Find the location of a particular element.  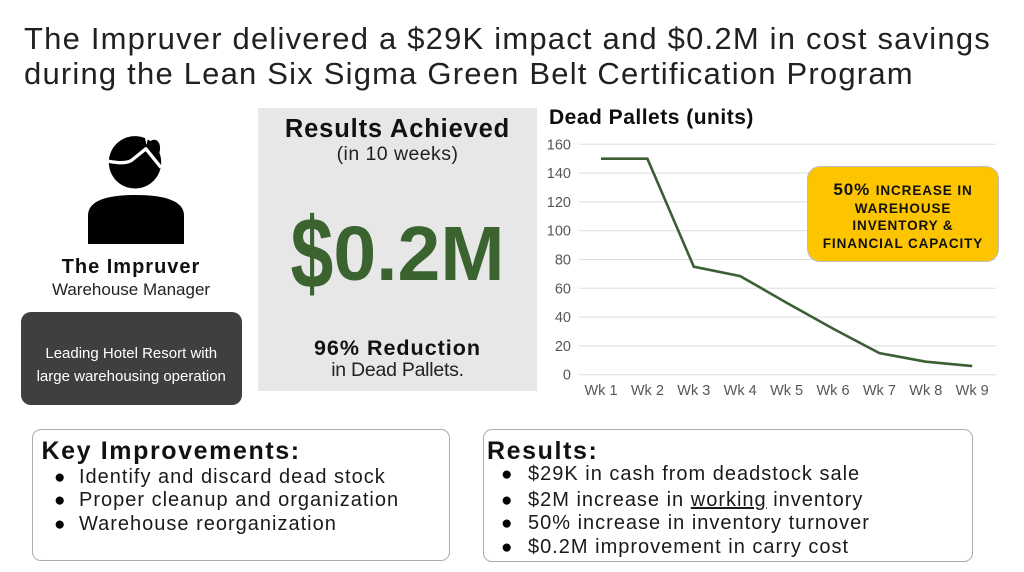

svg-text: 20 is located at coordinates (563, 347).